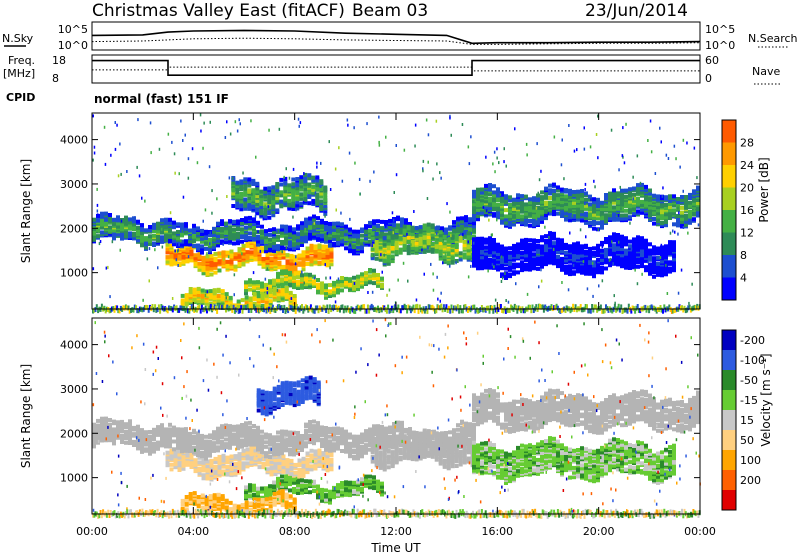 Image resolution: width=800 pixels, height=554 pixels. What do you see at coordinates (712, 60) in the screenshot?
I see `nave-tick-top: 60` at bounding box center [712, 60].